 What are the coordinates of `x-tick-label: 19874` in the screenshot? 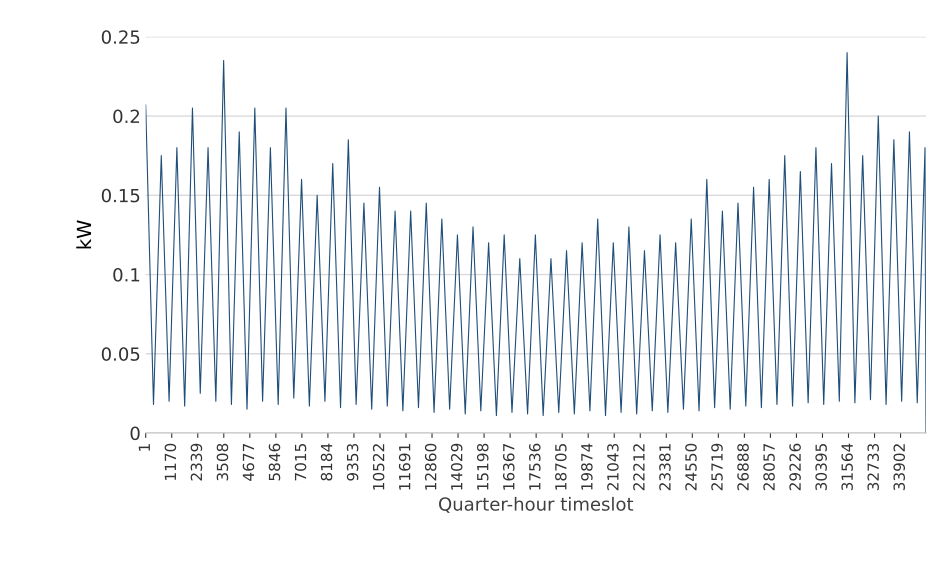 It's located at (587, 467).